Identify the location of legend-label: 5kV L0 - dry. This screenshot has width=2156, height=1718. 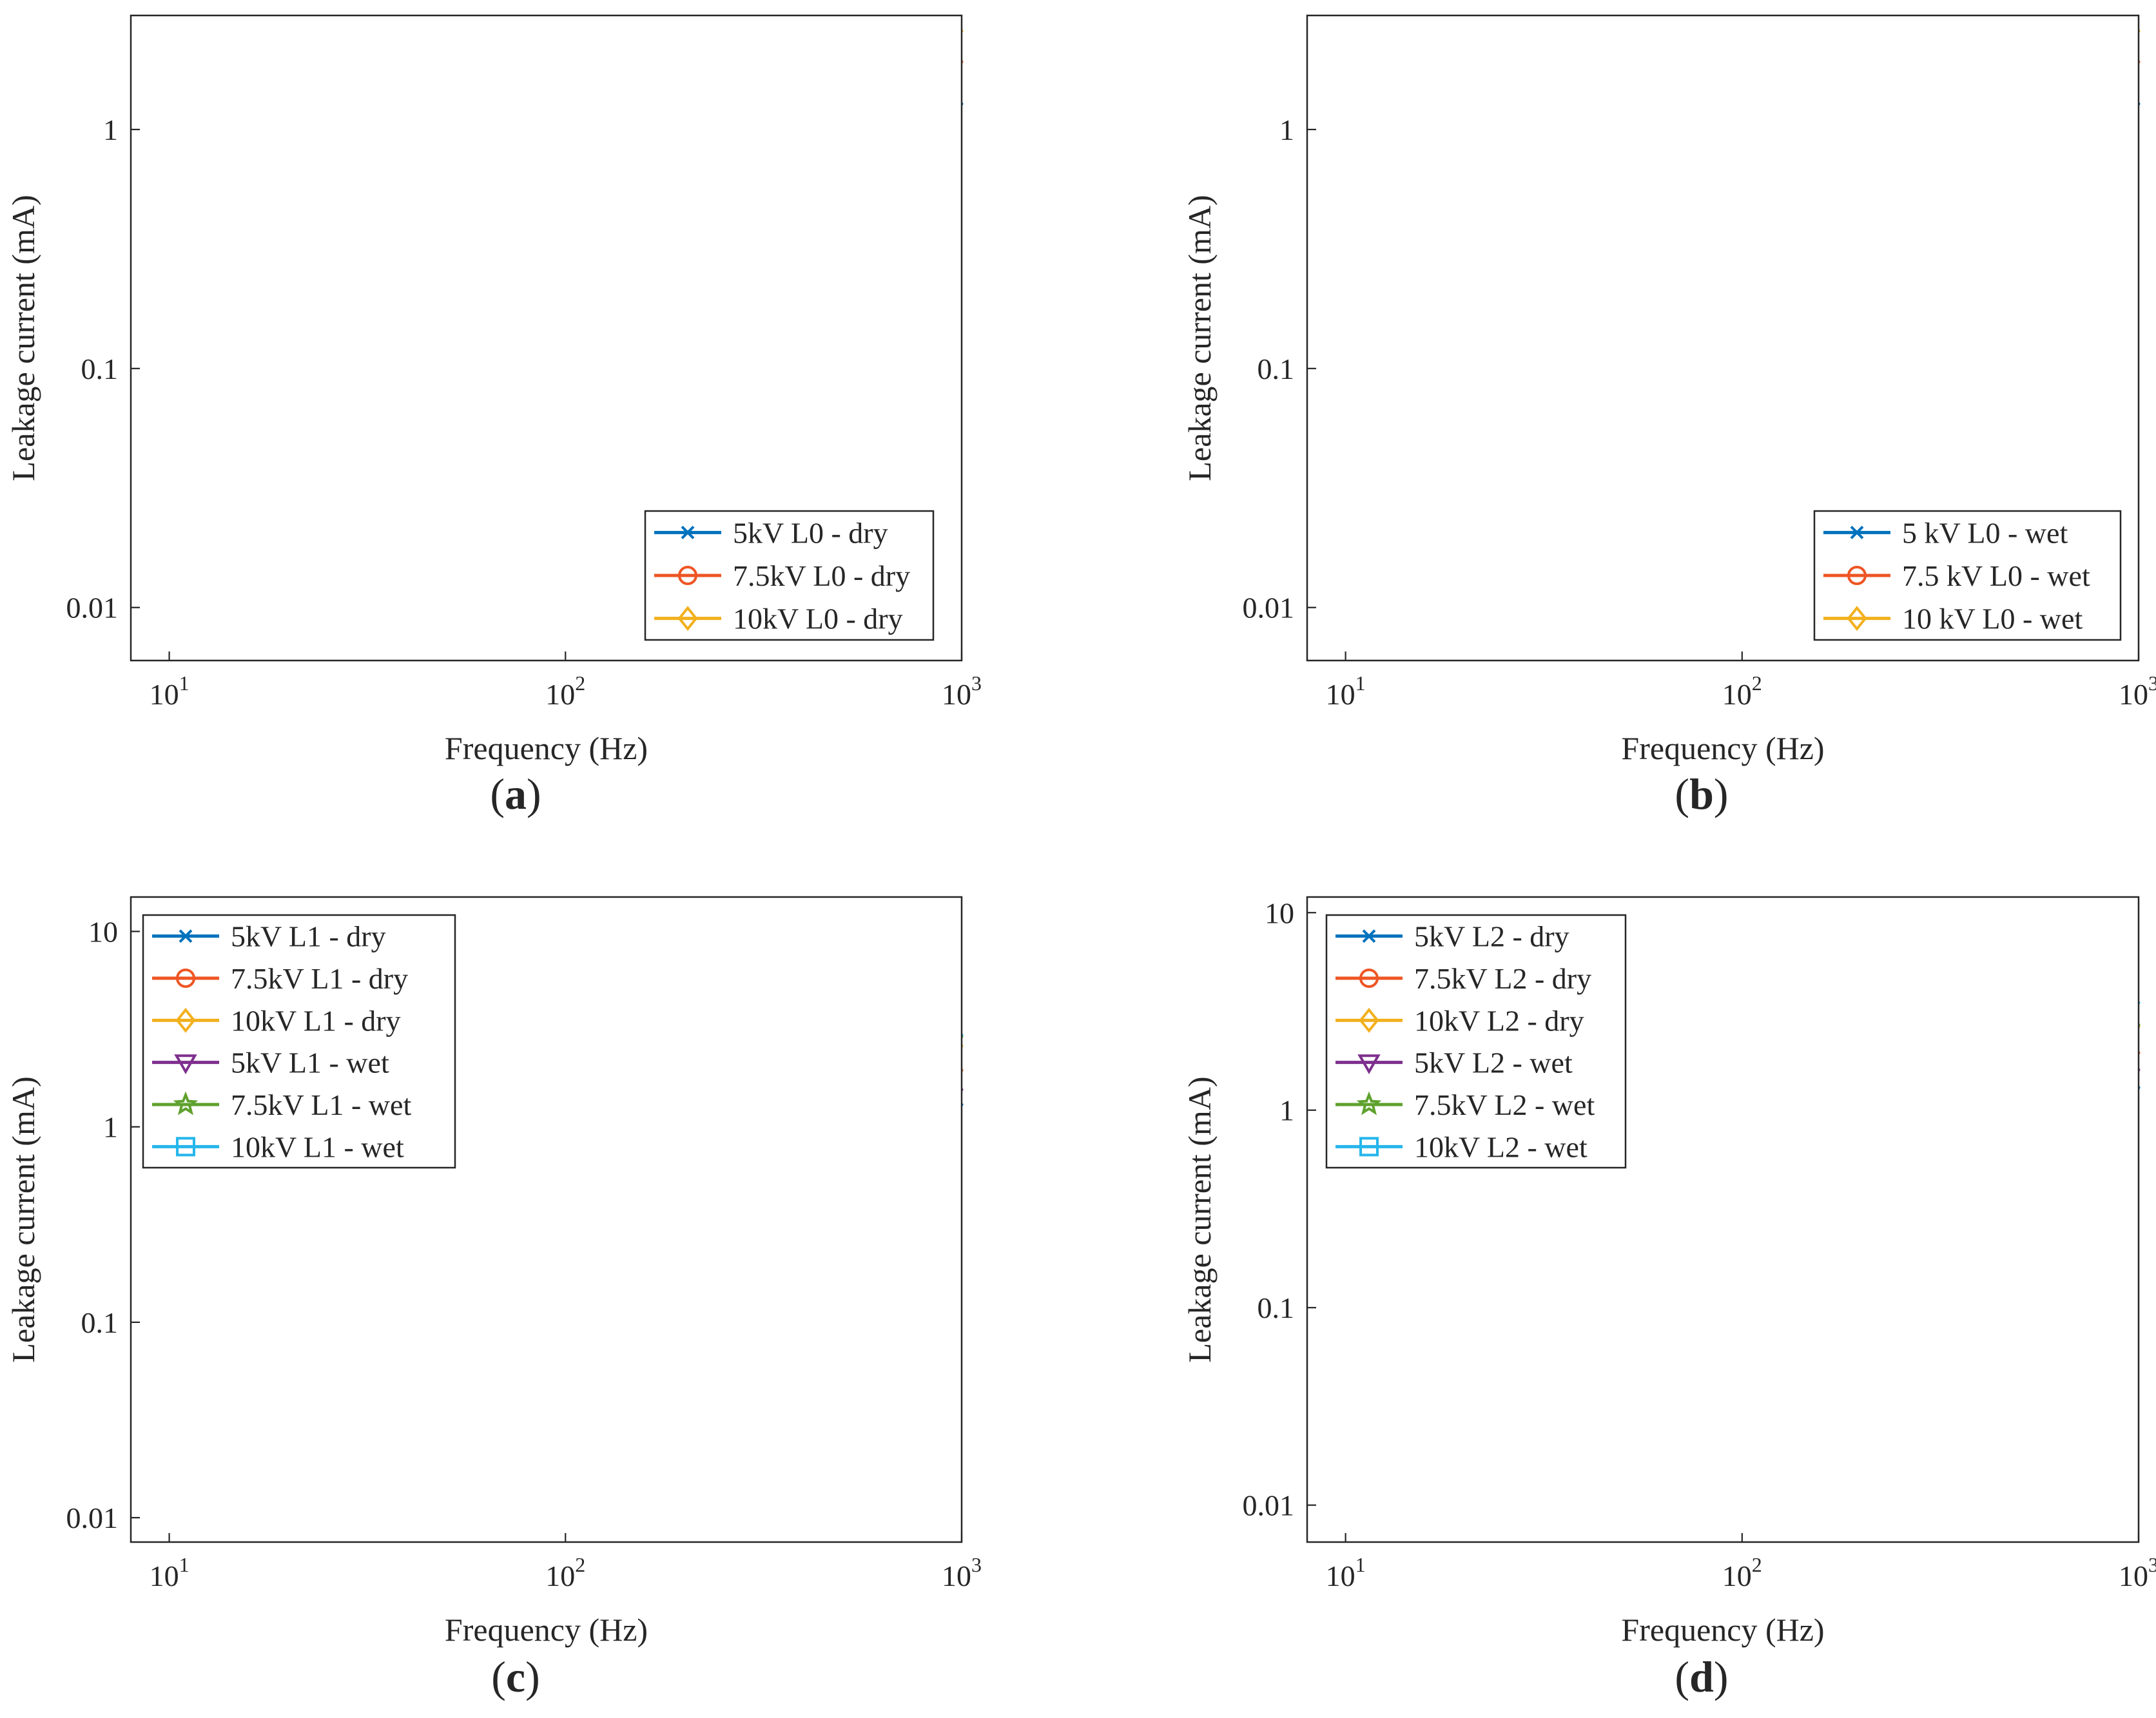
(810, 532).